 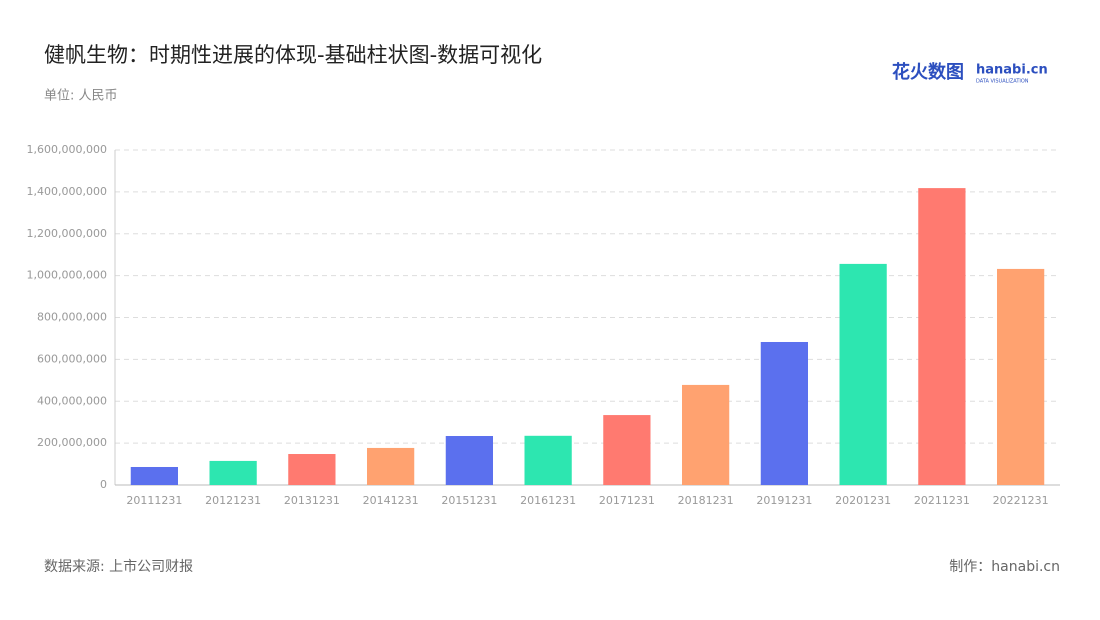 What do you see at coordinates (469, 500) in the screenshot?
I see `x-tick-label: 20151231` at bounding box center [469, 500].